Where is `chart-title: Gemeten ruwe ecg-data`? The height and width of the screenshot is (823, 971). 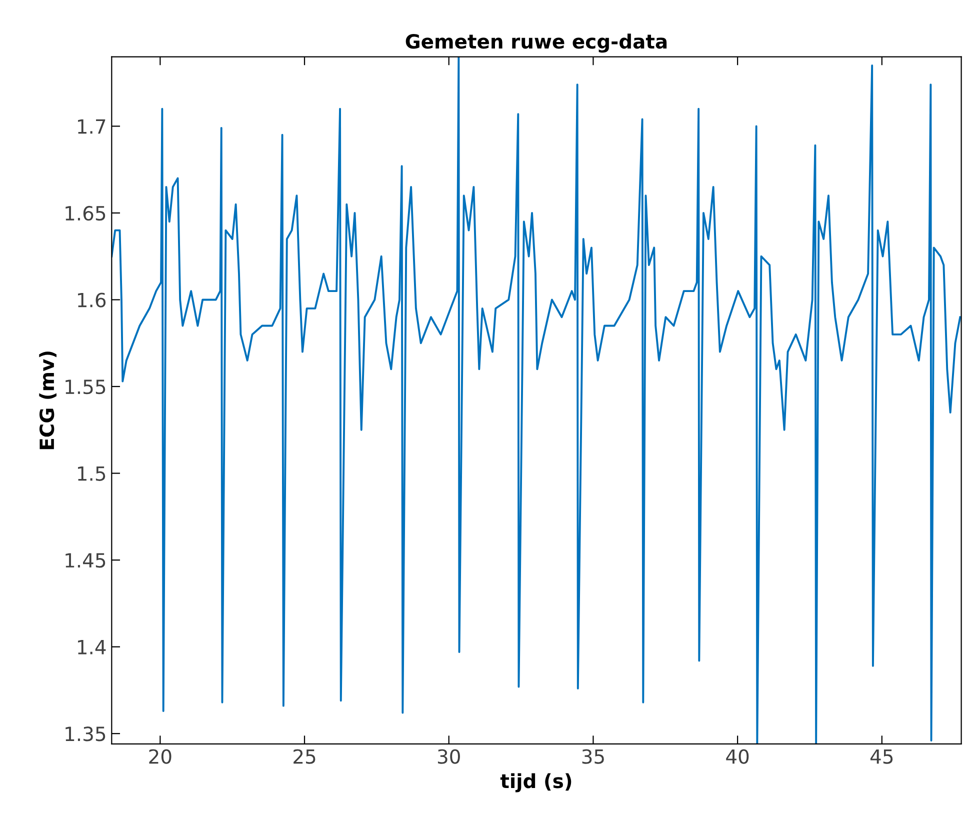 chart-title: Gemeten ruwe ecg-data is located at coordinates (536, 43).